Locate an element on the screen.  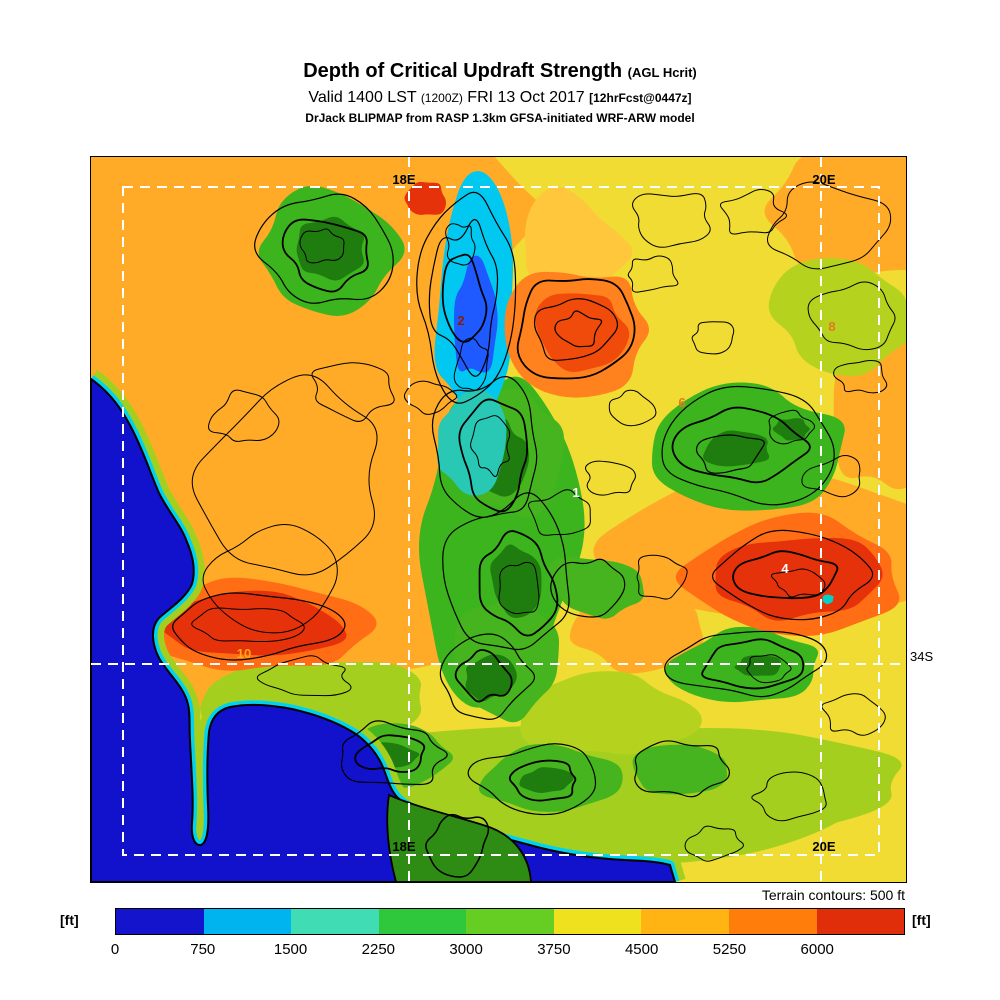
valid-date: FRI 13 Oct 2017 is located at coordinates (526, 97).